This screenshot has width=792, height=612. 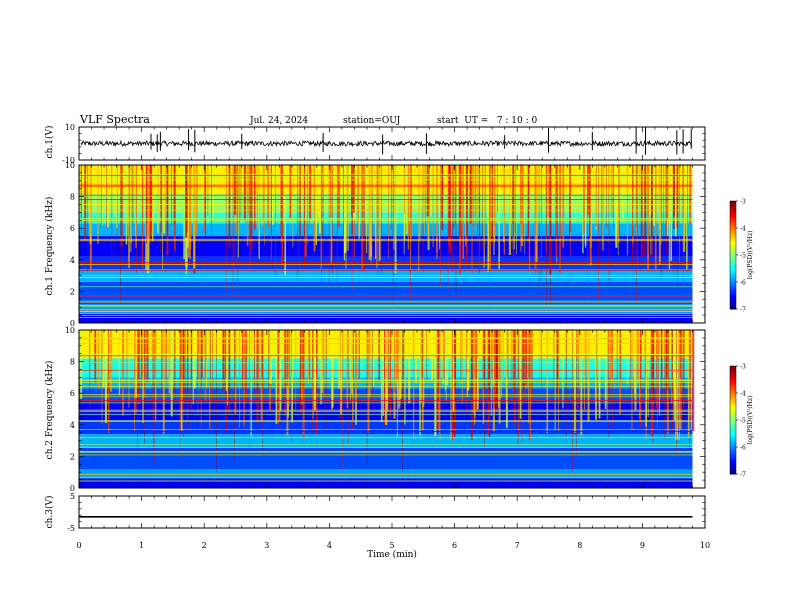 I want to click on ch1-y-axis-label: ch.1(V), so click(x=49, y=142).